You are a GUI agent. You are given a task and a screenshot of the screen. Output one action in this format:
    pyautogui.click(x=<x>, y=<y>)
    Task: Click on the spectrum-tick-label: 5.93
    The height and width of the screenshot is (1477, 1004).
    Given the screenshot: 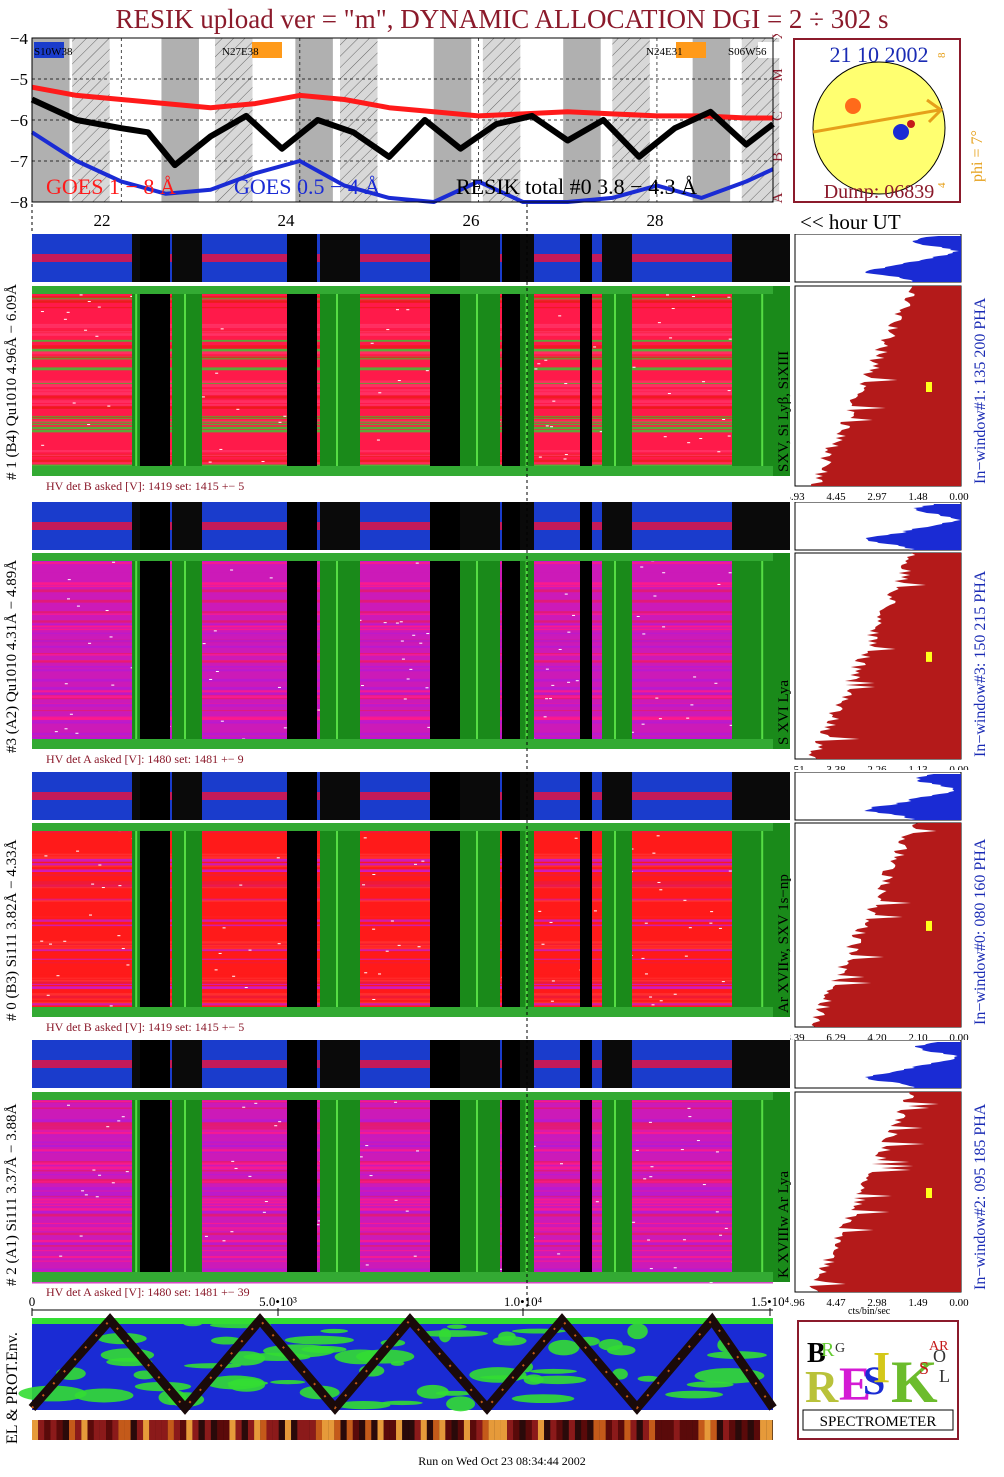 What is the action you would take?
    pyautogui.click(x=797, y=496)
    